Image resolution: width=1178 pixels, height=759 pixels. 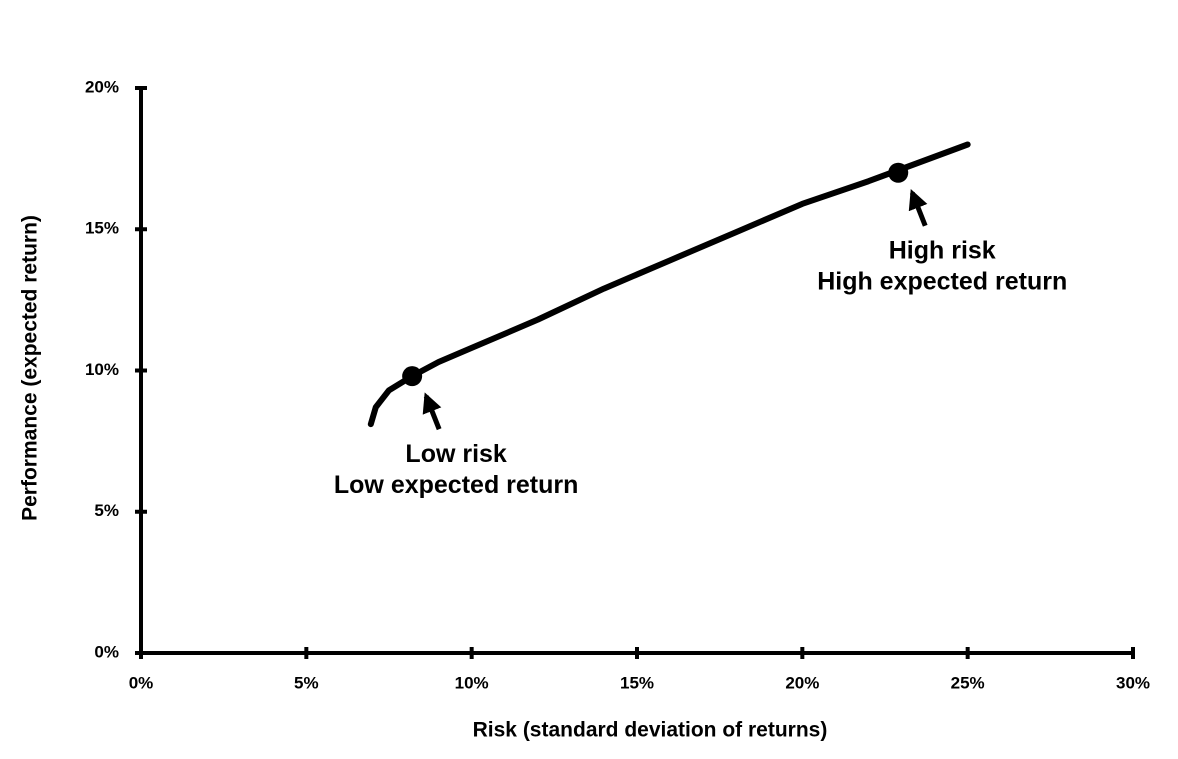 What do you see at coordinates (306, 682) in the screenshot?
I see `x-tick-label: 5%` at bounding box center [306, 682].